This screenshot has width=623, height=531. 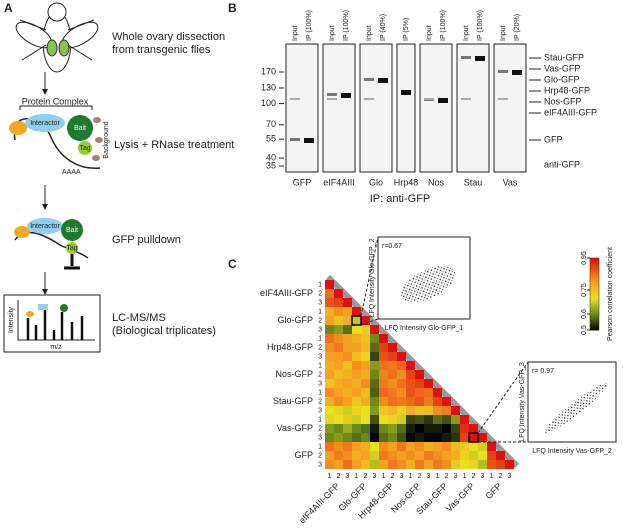 What do you see at coordinates (57, 37) in the screenshot?
I see `fly-drawing` at bounding box center [57, 37].